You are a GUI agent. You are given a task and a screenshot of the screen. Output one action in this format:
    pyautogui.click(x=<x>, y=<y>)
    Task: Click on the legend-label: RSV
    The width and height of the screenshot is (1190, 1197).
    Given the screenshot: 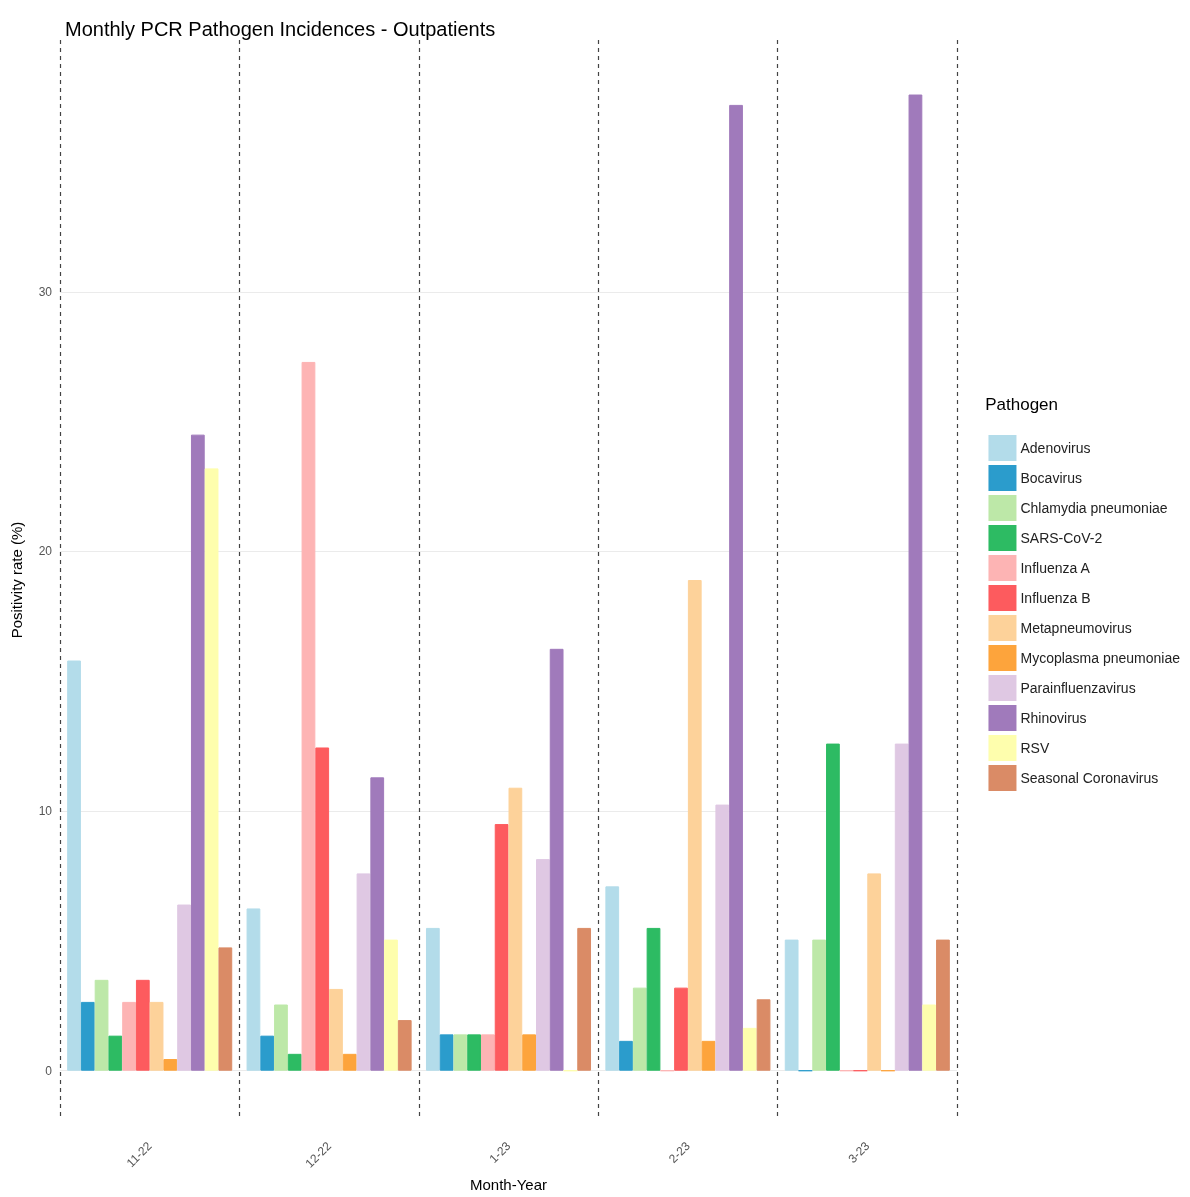 What is the action you would take?
    pyautogui.click(x=1035, y=748)
    